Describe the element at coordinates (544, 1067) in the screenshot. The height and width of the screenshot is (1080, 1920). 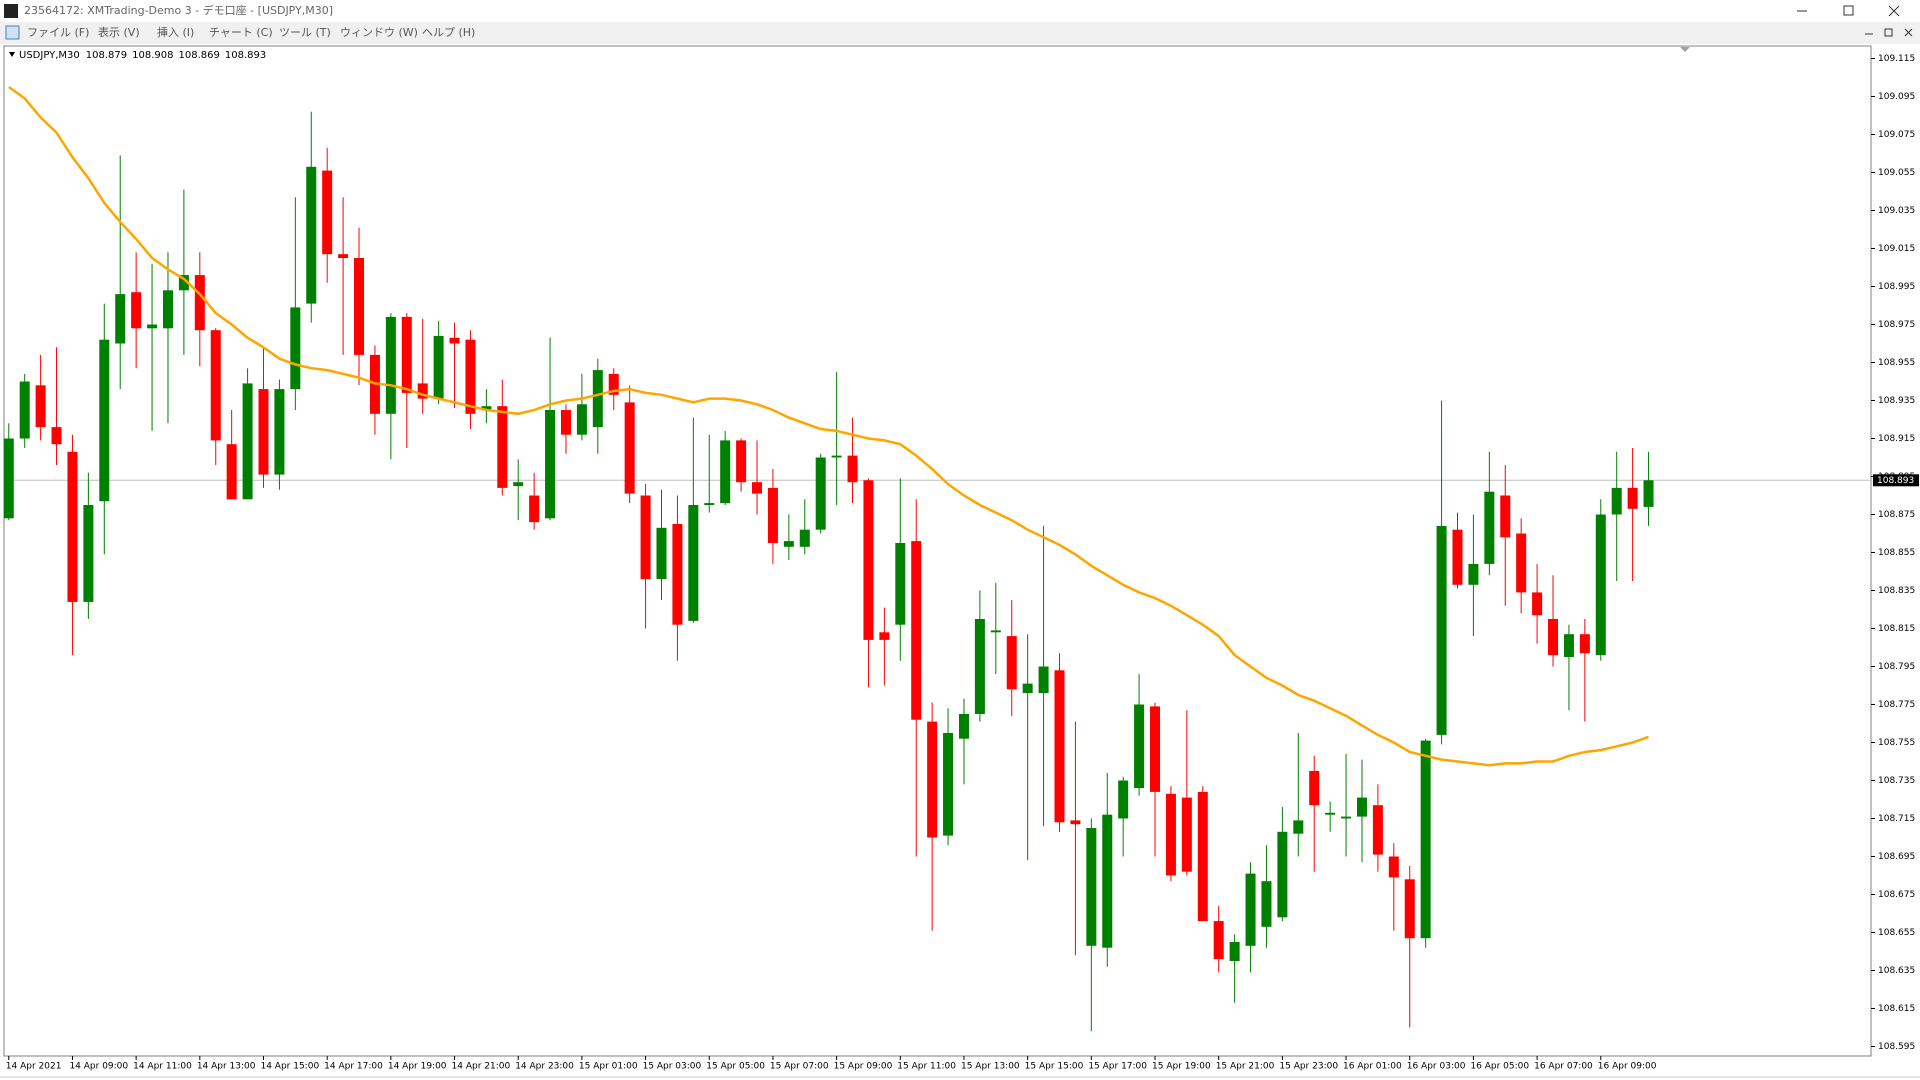
I see `x-tick-label: 14 Apr 23:00` at that location.